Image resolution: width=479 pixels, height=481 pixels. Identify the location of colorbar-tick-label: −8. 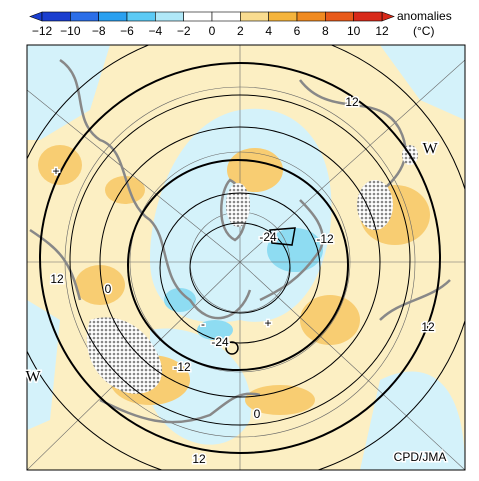
(99, 31).